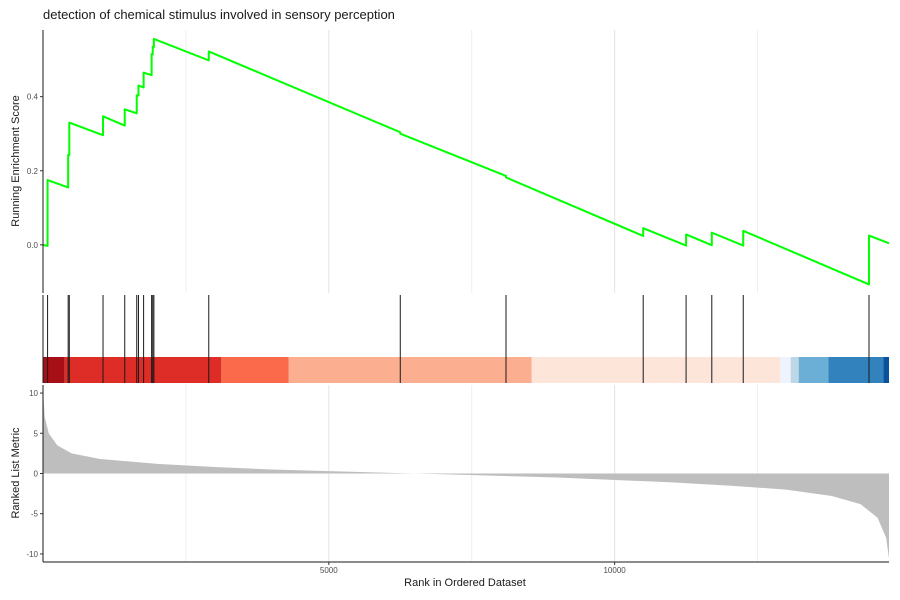 The width and height of the screenshot is (900, 600). I want to click on metric-tick-label: 10, so click(33, 393).